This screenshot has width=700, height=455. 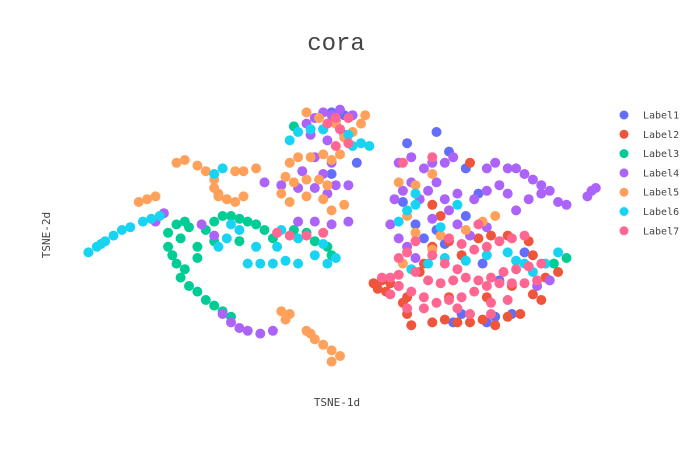 What do you see at coordinates (649, 135) in the screenshot?
I see `legend-item-label2: Label2` at bounding box center [649, 135].